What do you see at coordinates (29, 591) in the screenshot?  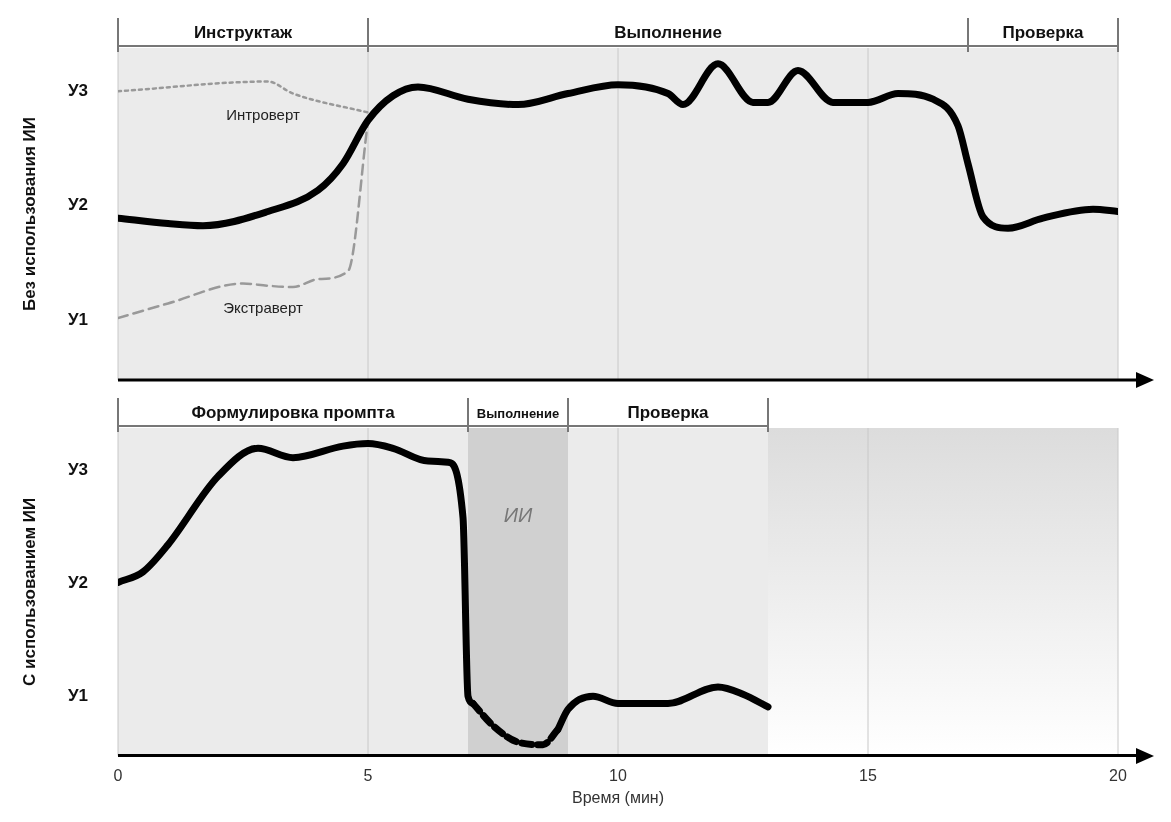 I see `y-axis-title: С использованием ИИ` at bounding box center [29, 591].